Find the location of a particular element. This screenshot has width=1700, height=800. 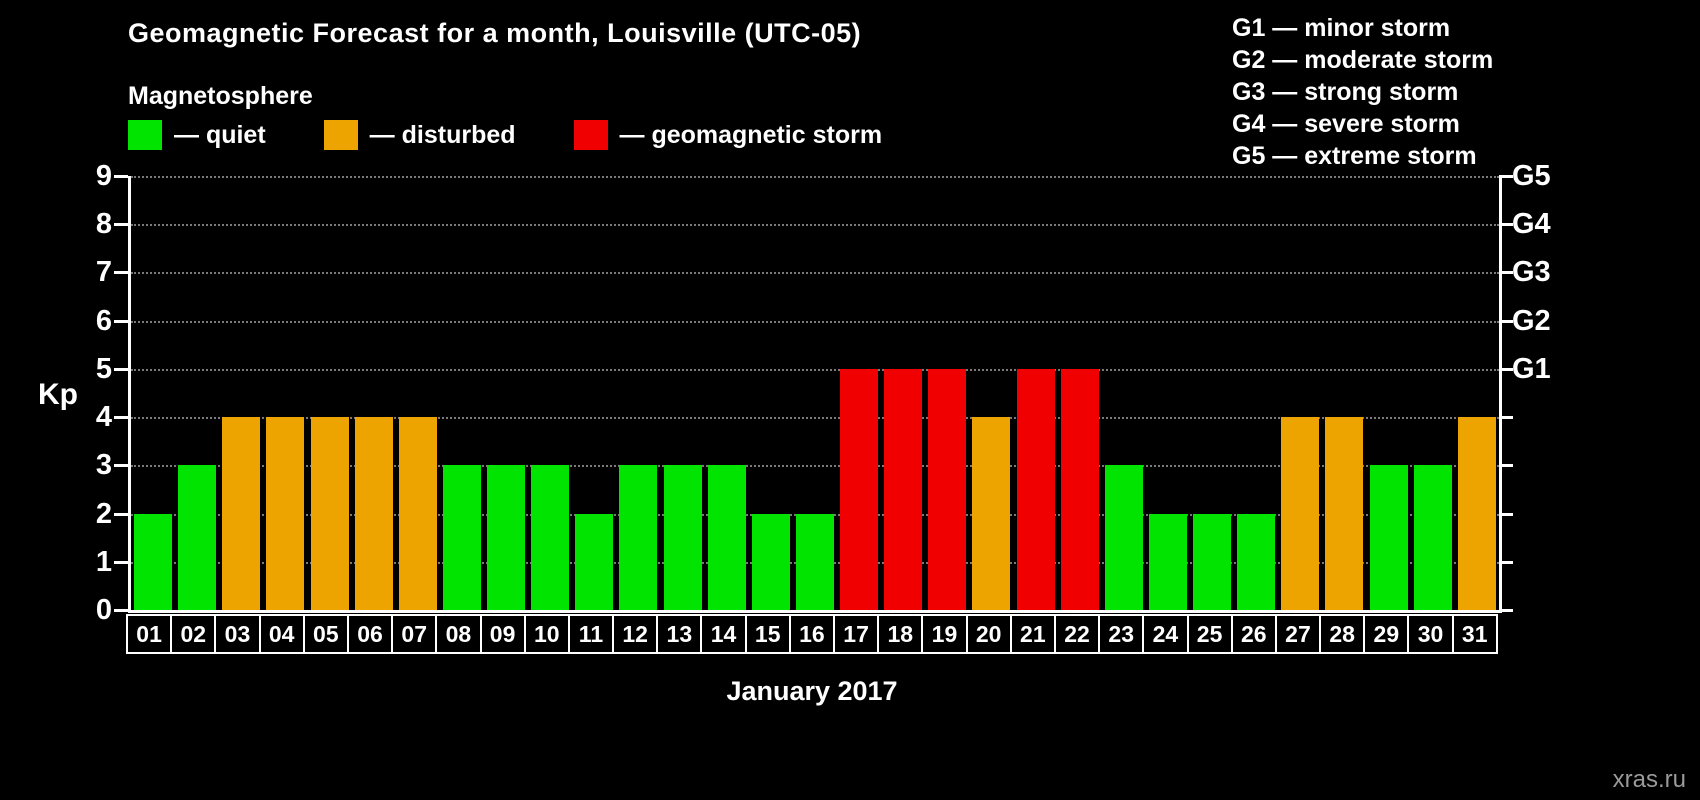

y-axis-title: Kp is located at coordinates (58, 394).